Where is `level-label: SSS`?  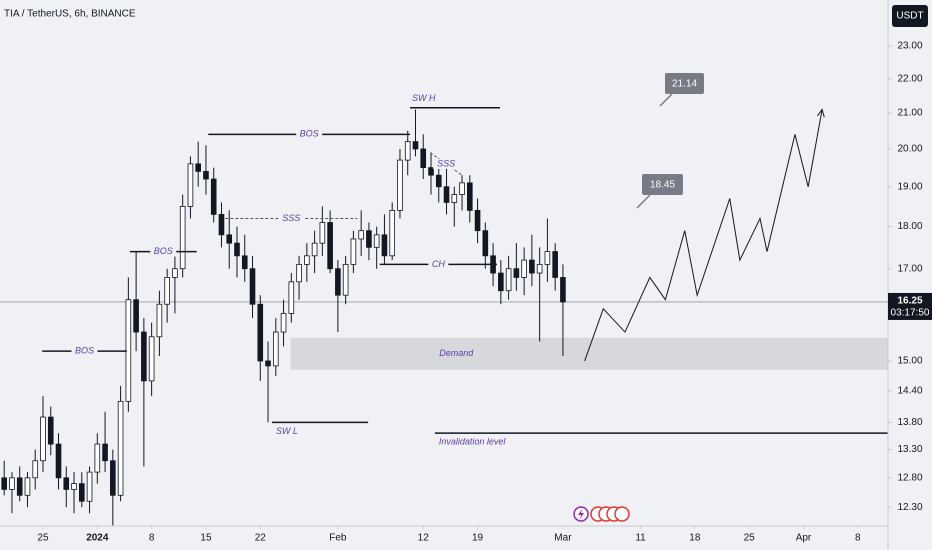 level-label: SSS is located at coordinates (291, 218).